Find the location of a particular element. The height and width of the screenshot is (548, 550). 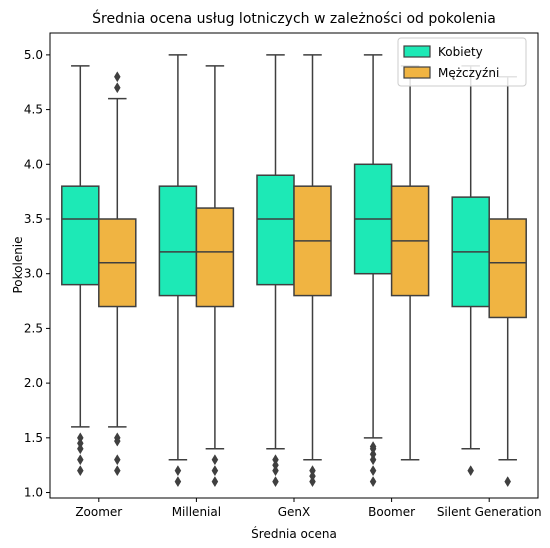

x-tick-label: GenX is located at coordinates (294, 512).